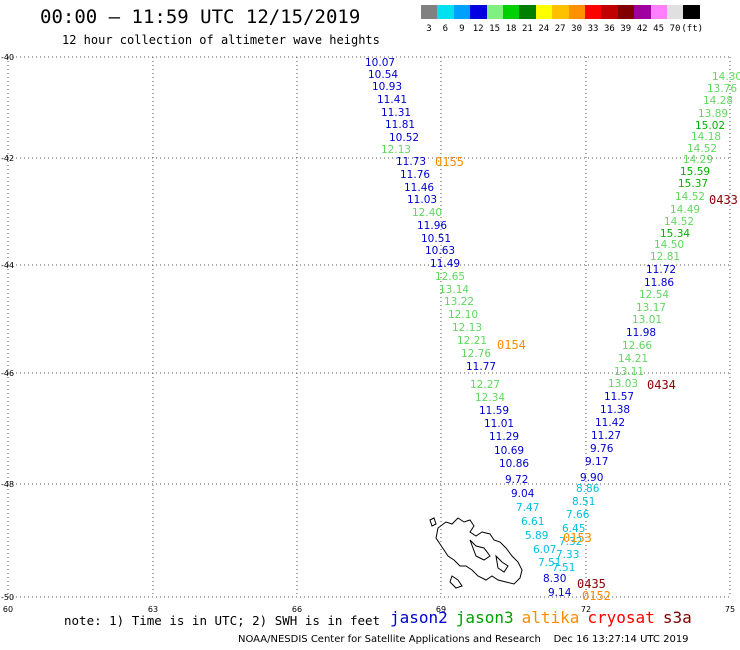  What do you see at coordinates (7, 373) in the screenshot?
I see `y-tick-label: -46` at bounding box center [7, 373].